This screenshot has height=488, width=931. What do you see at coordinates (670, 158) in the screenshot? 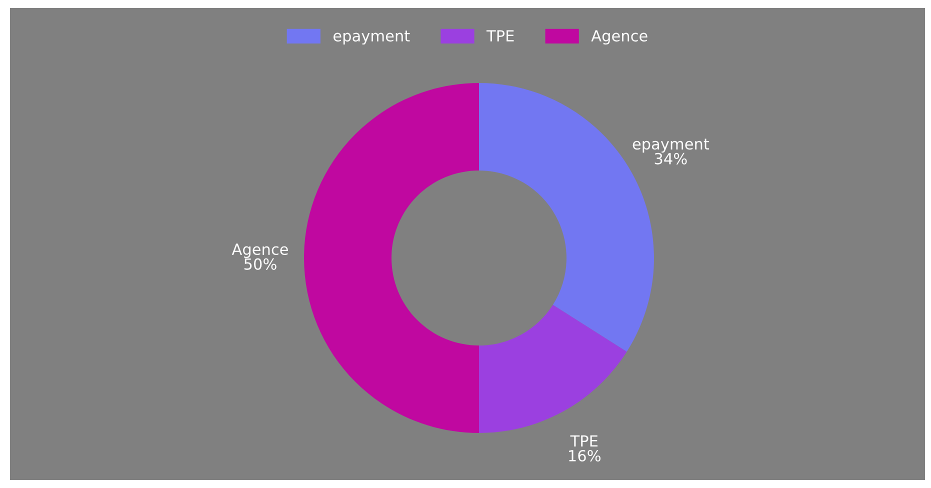
I see `data-label: 34%` at bounding box center [670, 158].